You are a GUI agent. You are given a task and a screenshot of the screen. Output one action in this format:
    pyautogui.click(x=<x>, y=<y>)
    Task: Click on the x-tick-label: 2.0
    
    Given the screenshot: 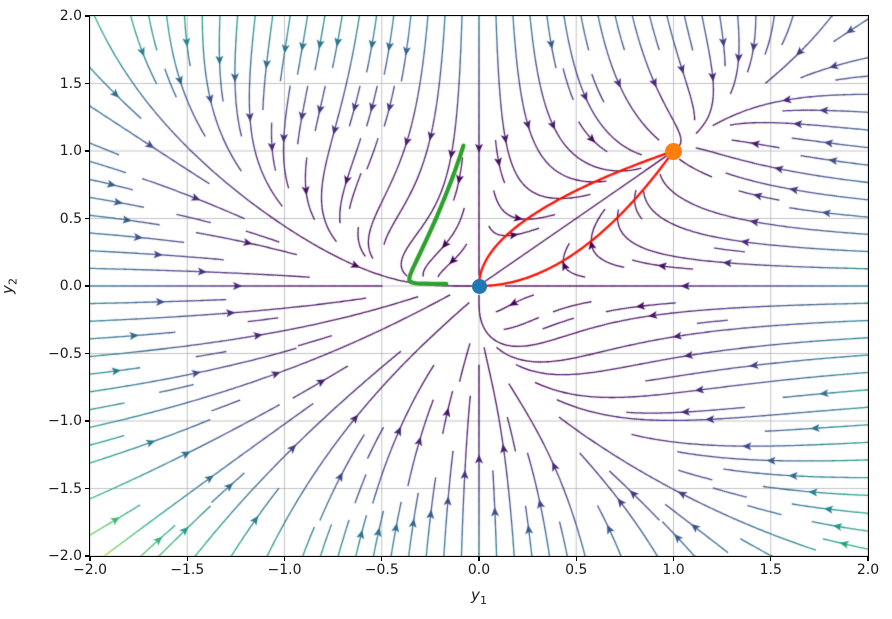 What is the action you would take?
    pyautogui.click(x=868, y=570)
    